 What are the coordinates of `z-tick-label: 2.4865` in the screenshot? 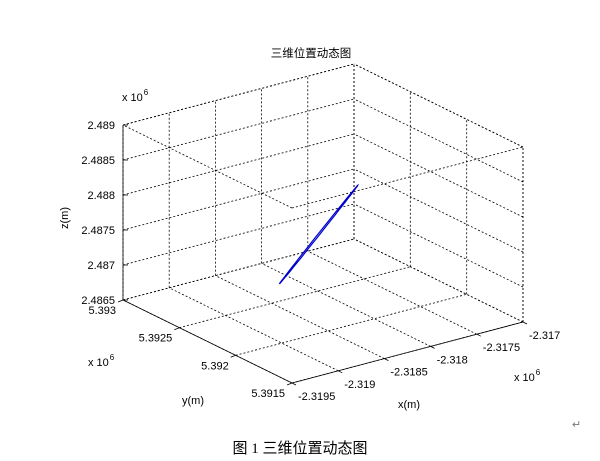 It's located at (98, 301).